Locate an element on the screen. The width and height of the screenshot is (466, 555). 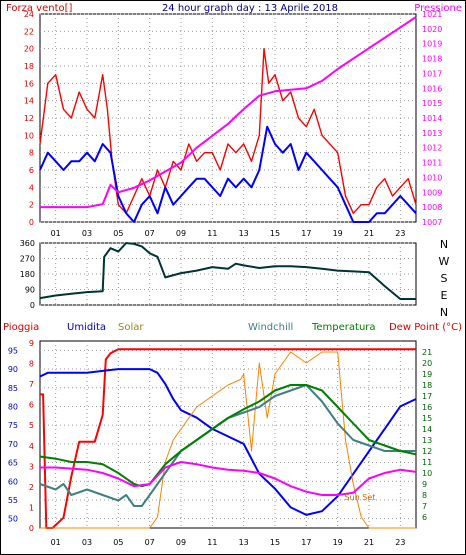
y-left-tick: 16 is located at coordinates (29, 83).